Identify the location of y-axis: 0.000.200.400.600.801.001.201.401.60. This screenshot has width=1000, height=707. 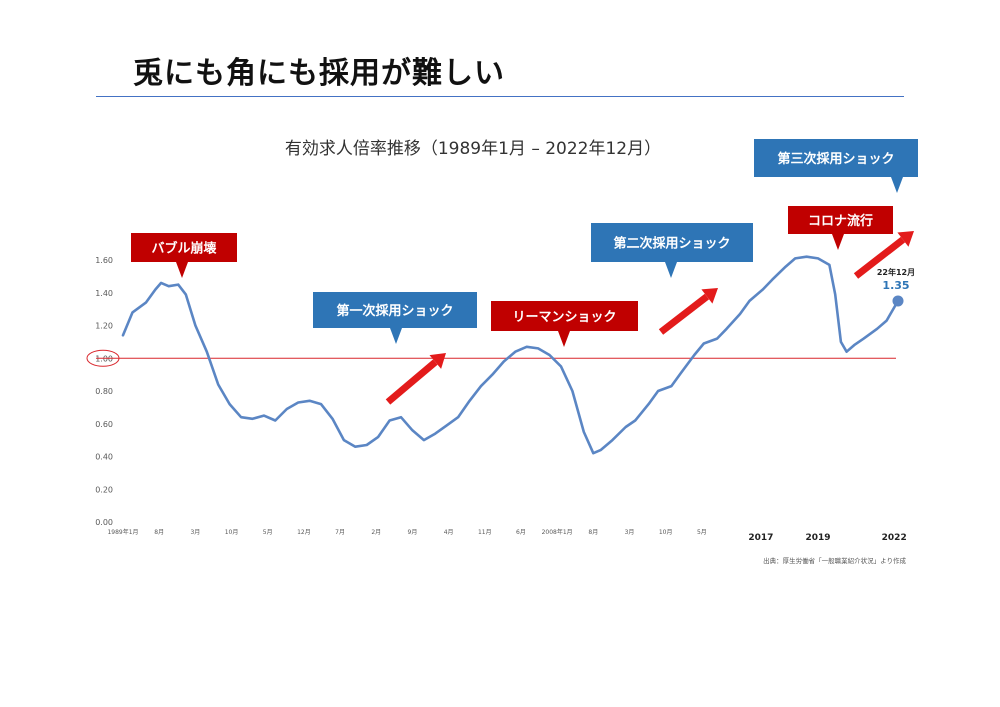
(104, 391).